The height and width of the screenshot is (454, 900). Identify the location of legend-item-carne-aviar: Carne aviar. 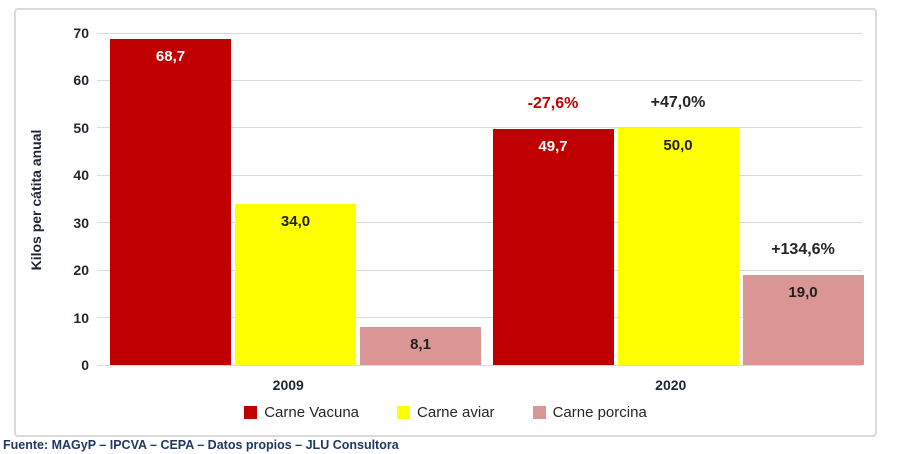
(446, 412).